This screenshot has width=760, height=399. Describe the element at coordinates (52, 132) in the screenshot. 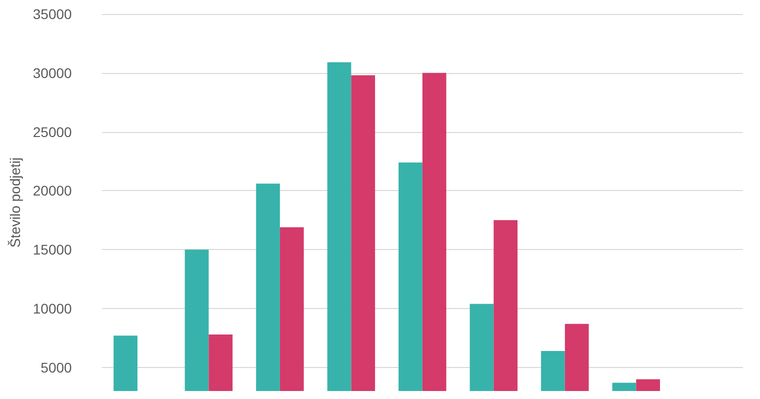

I see `y-tick-label: 25000` at that location.